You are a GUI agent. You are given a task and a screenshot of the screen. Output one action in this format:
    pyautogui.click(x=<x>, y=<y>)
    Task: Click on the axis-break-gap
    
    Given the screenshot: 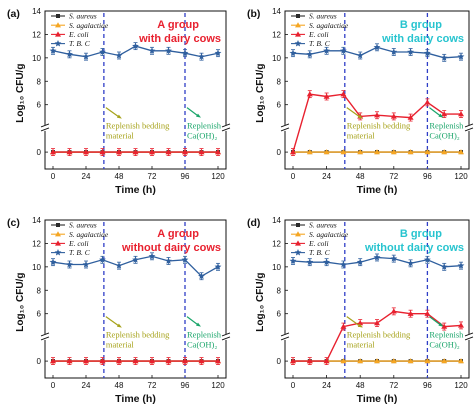 What is the action you would take?
    pyautogui.click(x=285, y=336)
    